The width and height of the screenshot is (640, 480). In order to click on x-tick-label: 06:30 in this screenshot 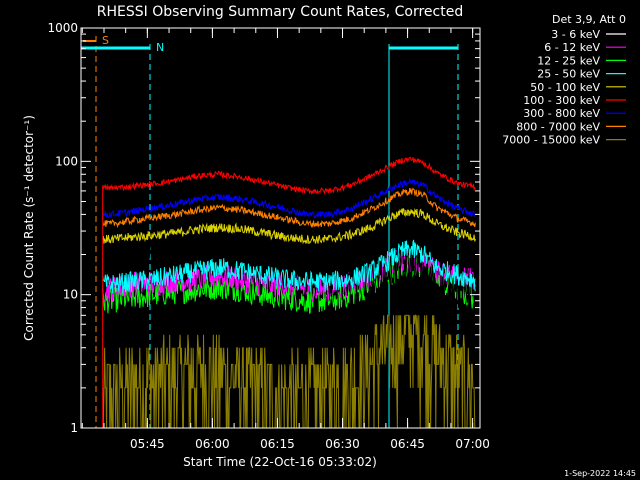, I will do `click(342, 444)`.